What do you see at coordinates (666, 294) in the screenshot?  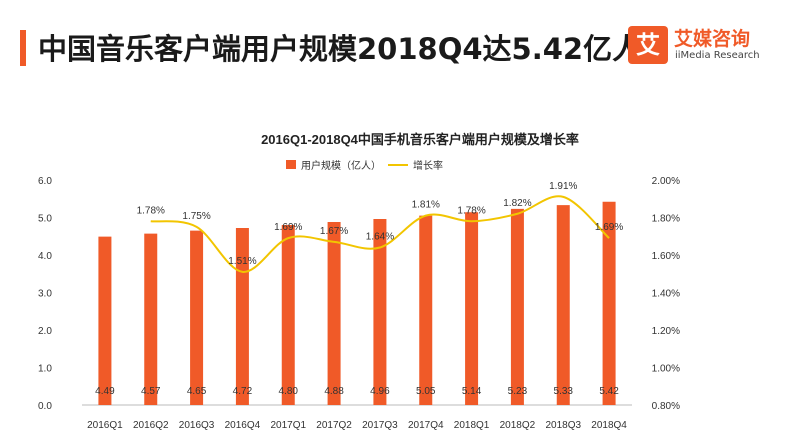 I see `y-right-tick-label: 1.40%` at bounding box center [666, 294].